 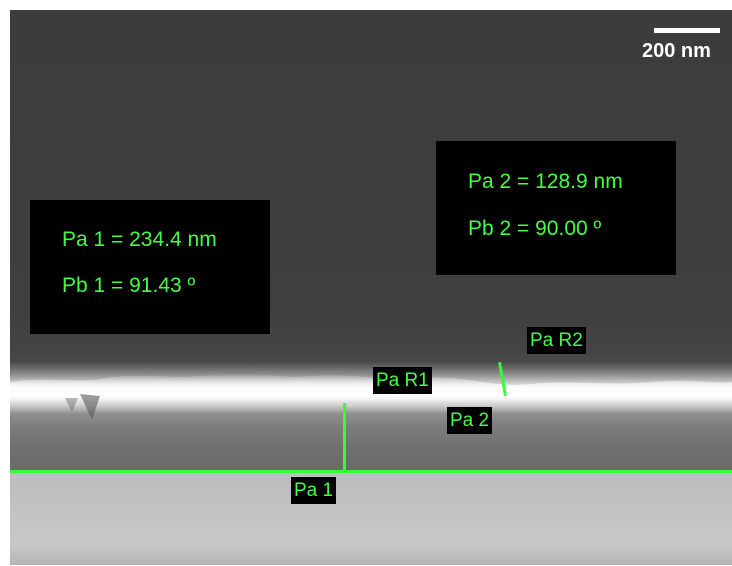 I want to click on tag-pa2: Pa 2, so click(x=469, y=420).